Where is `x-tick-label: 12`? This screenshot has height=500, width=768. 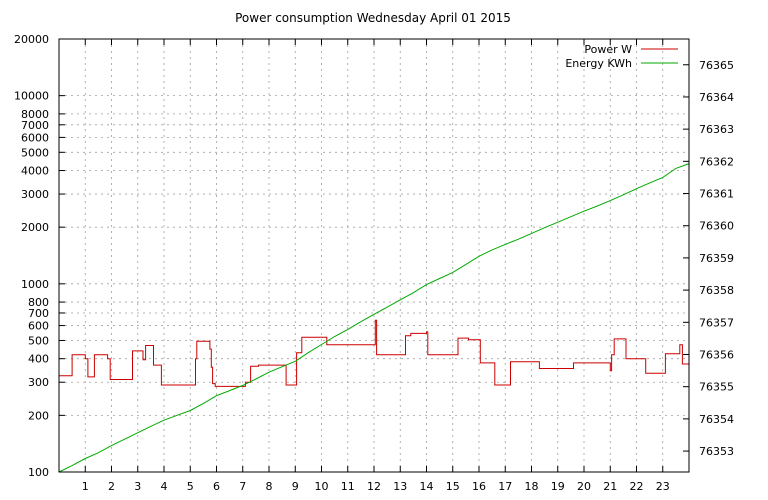
x-tick-label: 12 is located at coordinates (374, 486).